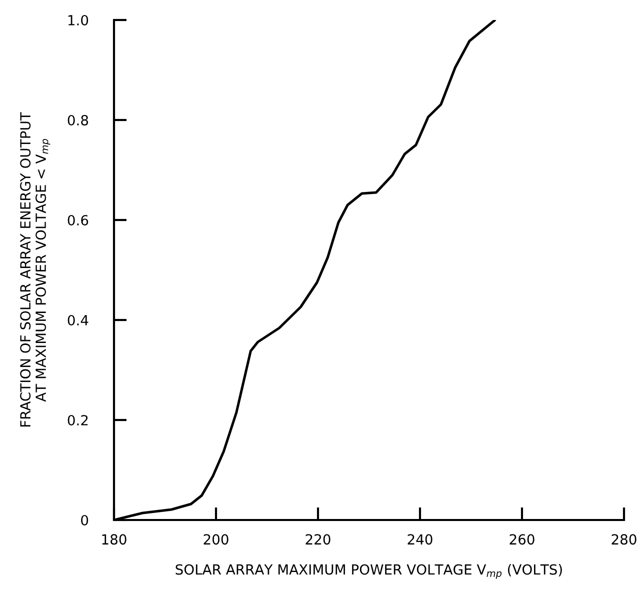 This screenshot has height=592, width=644. I want to click on x-tick-label: 180, so click(114, 539).